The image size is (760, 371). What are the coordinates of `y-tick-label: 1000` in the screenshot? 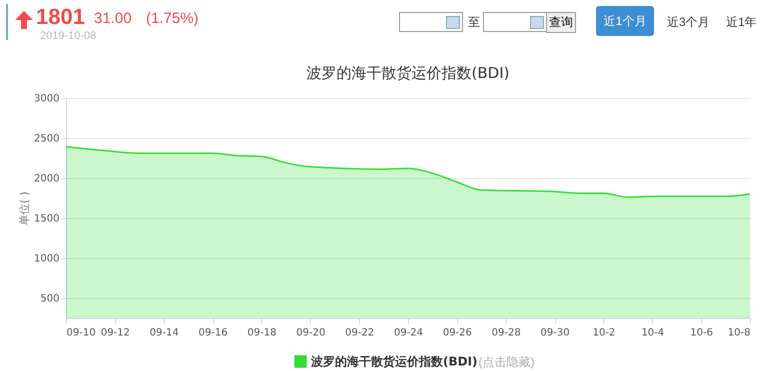 It's located at (47, 259).